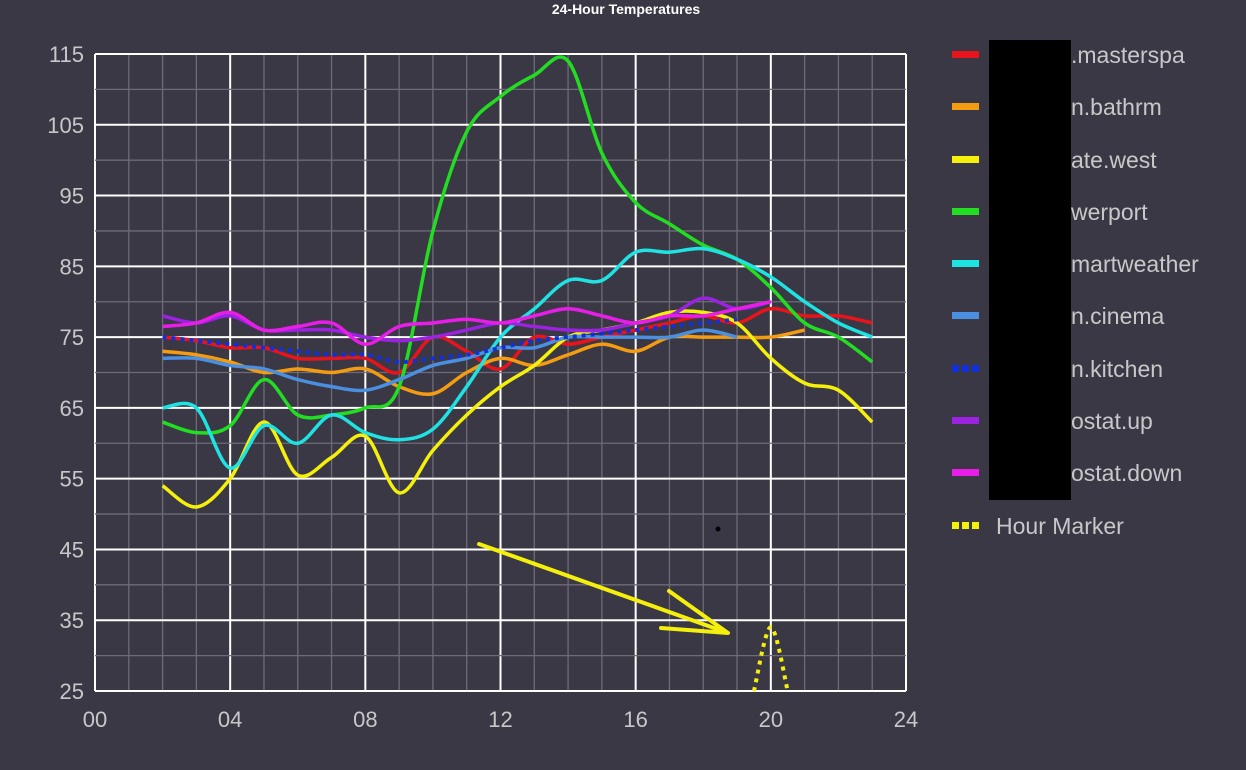 This screenshot has height=770, width=1246. Describe the element at coordinates (95, 719) in the screenshot. I see `x-tick-label: 00` at that location.